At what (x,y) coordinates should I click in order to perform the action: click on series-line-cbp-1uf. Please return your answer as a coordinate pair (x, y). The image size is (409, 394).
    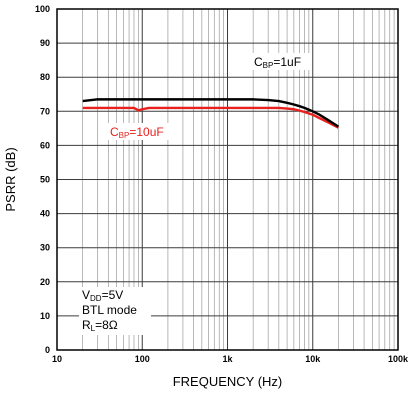
    Looking at the image, I should click on (211, 113).